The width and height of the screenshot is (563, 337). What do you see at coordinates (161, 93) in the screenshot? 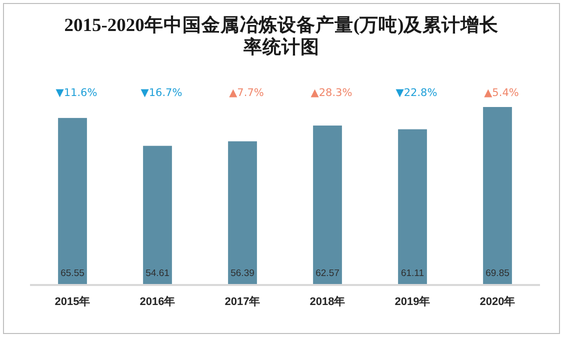
I see `text: ▼16.7%` at bounding box center [161, 93].